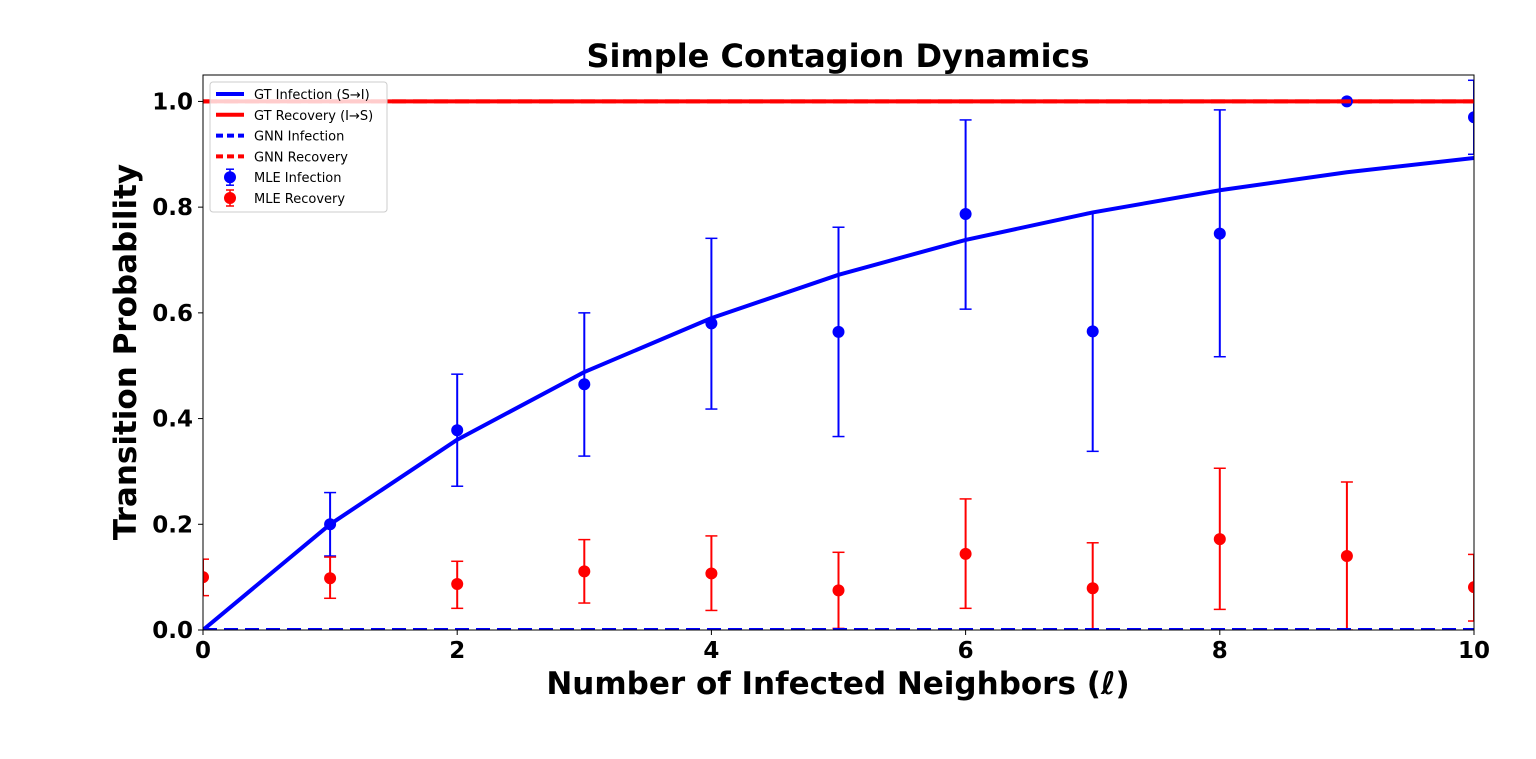  What do you see at coordinates (299, 199) in the screenshot?
I see `legend-label-mle-recovery: MLE Recovery` at bounding box center [299, 199].